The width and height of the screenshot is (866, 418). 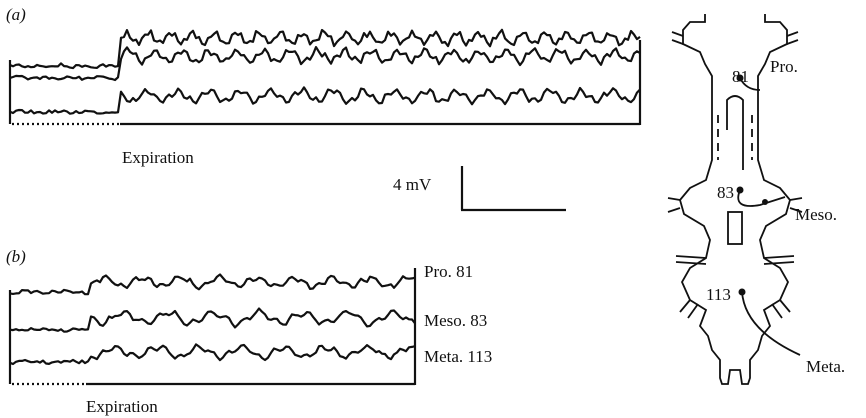 What do you see at coordinates (16, 256) in the screenshot?
I see `panel-label: (b)` at bounding box center [16, 256].